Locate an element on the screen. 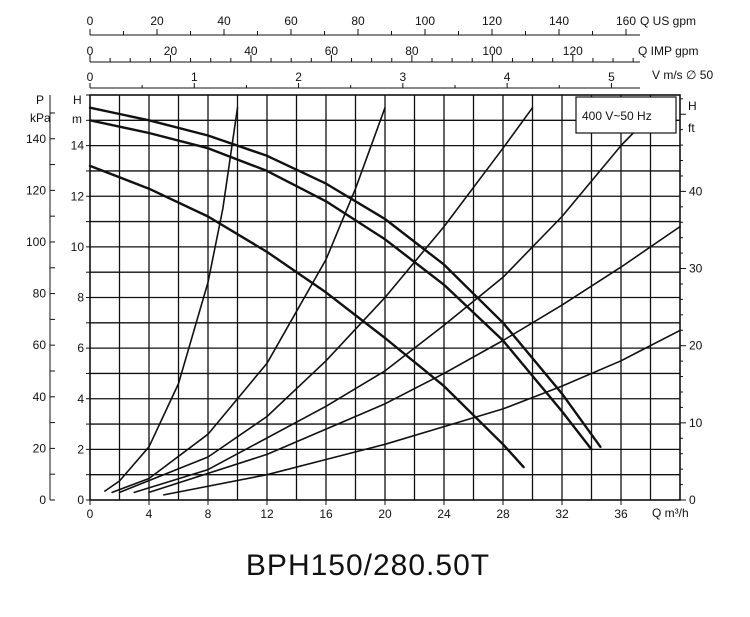  imp-gpm-tick-label: 40 is located at coordinates (251, 51).